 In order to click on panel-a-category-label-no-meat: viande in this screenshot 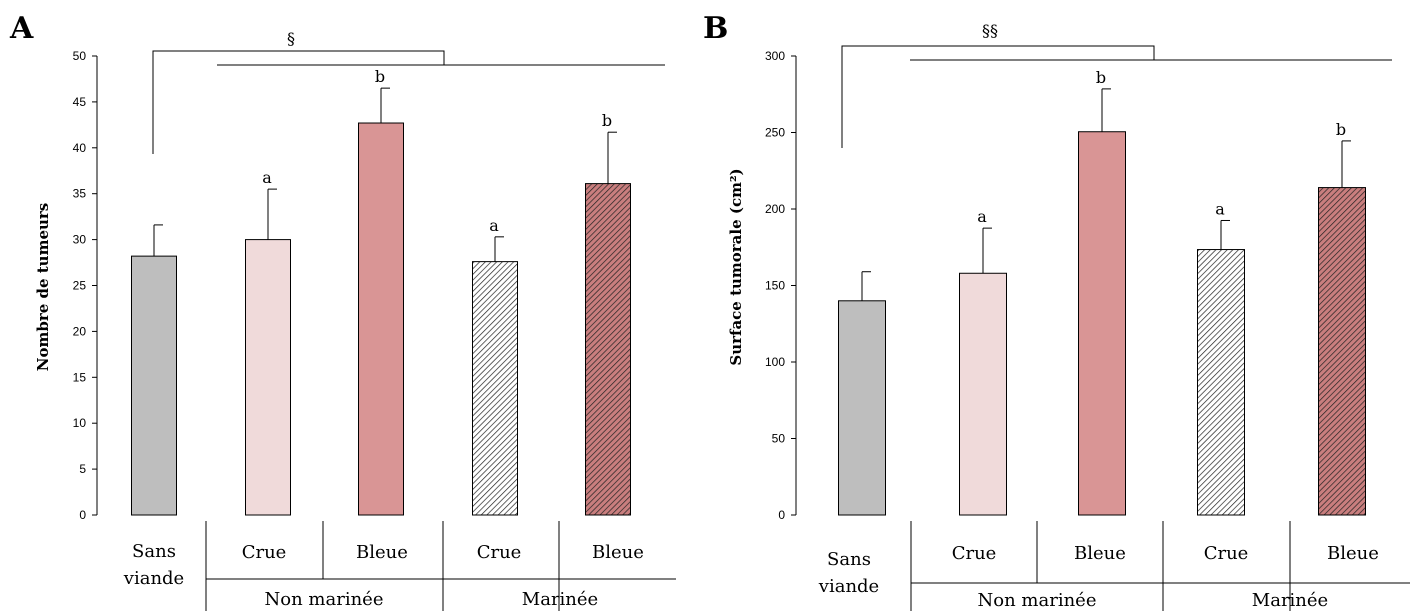, I will do `click(153, 578)`.